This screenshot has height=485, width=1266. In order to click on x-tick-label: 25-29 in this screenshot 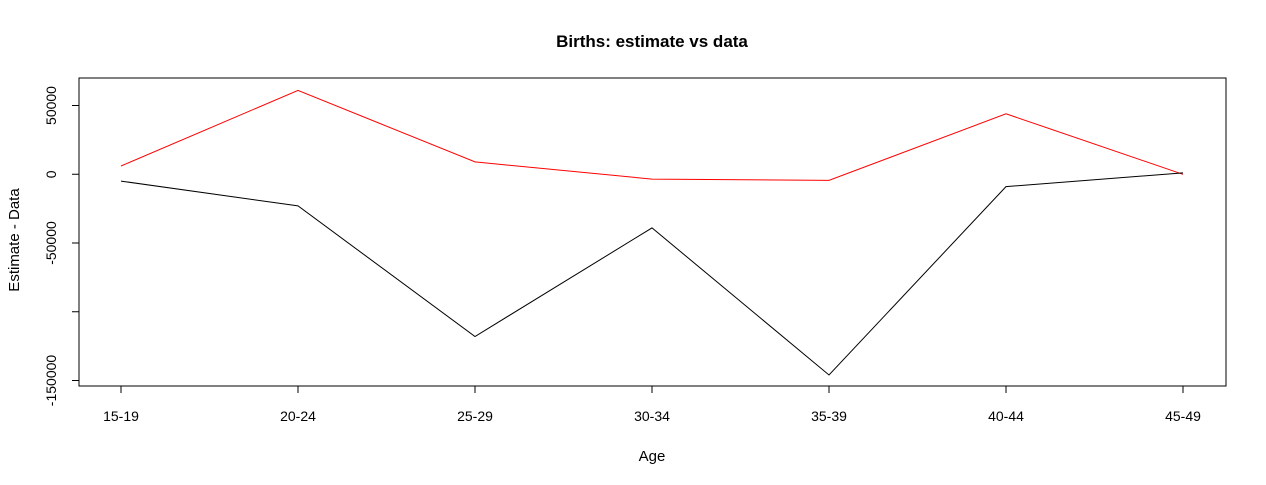, I will do `click(475, 416)`.